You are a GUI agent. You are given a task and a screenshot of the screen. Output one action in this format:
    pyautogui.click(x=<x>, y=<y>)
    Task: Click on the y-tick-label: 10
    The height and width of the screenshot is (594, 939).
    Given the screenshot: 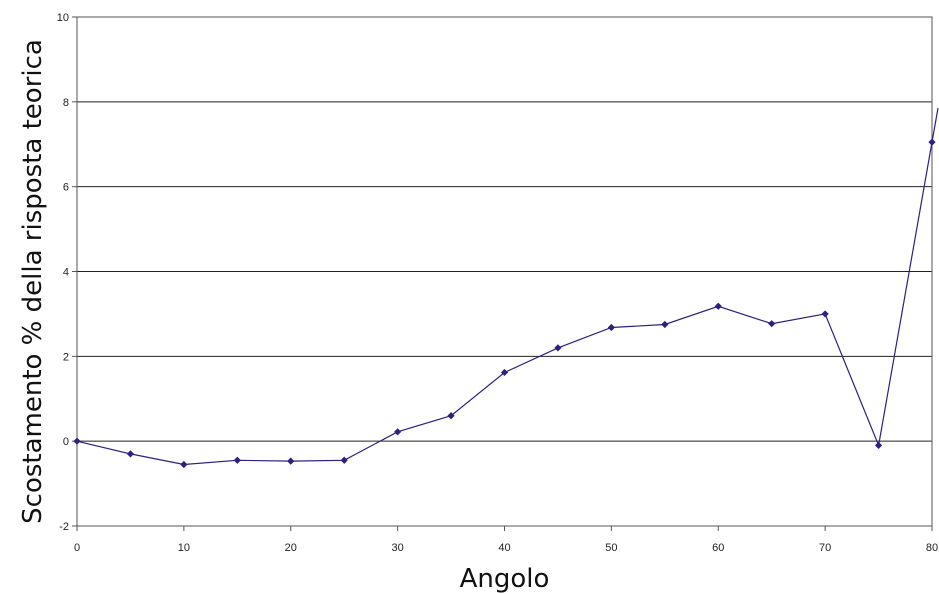 What is the action you would take?
    pyautogui.click(x=63, y=18)
    